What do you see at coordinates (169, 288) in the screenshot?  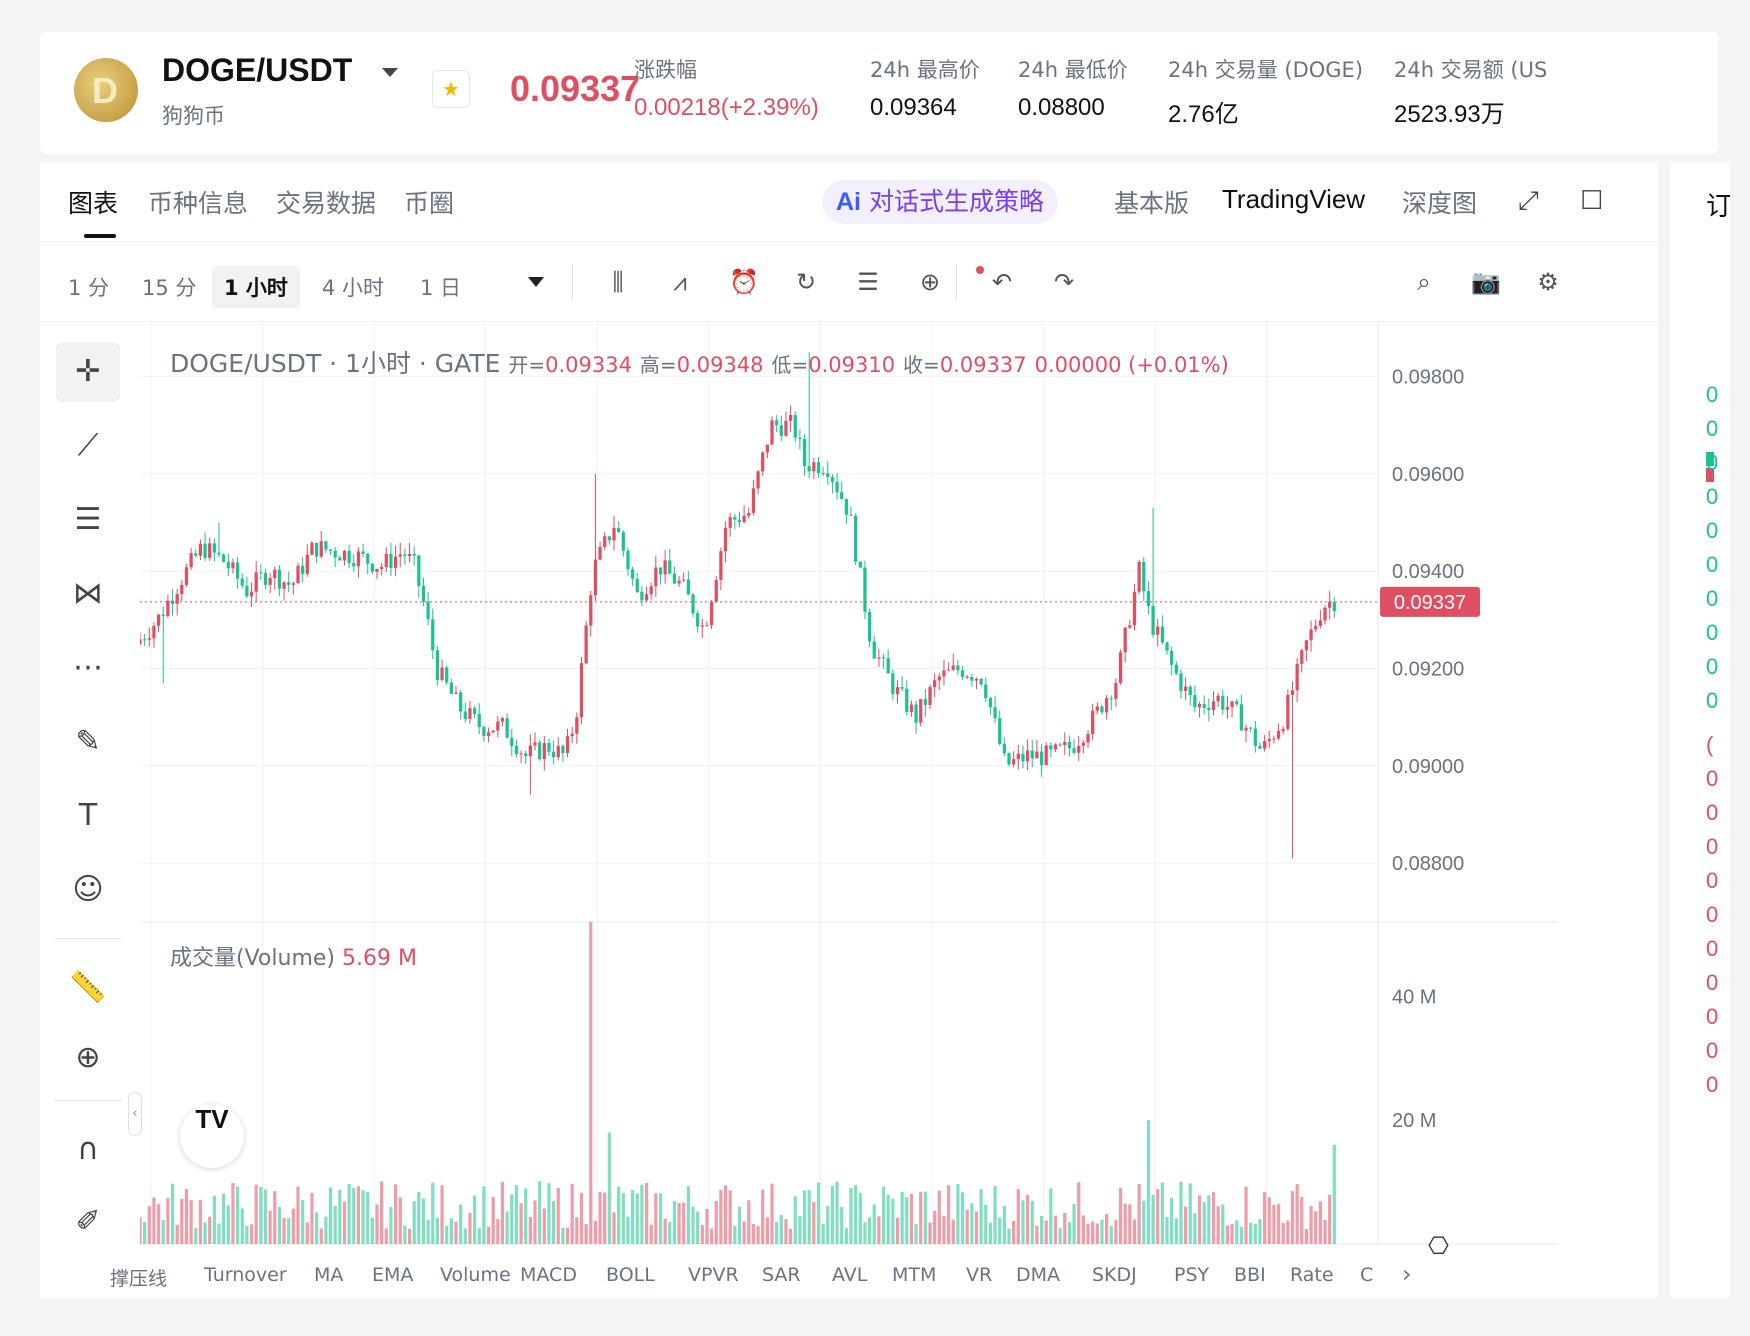 I see `timeframe-15m: 15 分` at bounding box center [169, 288].